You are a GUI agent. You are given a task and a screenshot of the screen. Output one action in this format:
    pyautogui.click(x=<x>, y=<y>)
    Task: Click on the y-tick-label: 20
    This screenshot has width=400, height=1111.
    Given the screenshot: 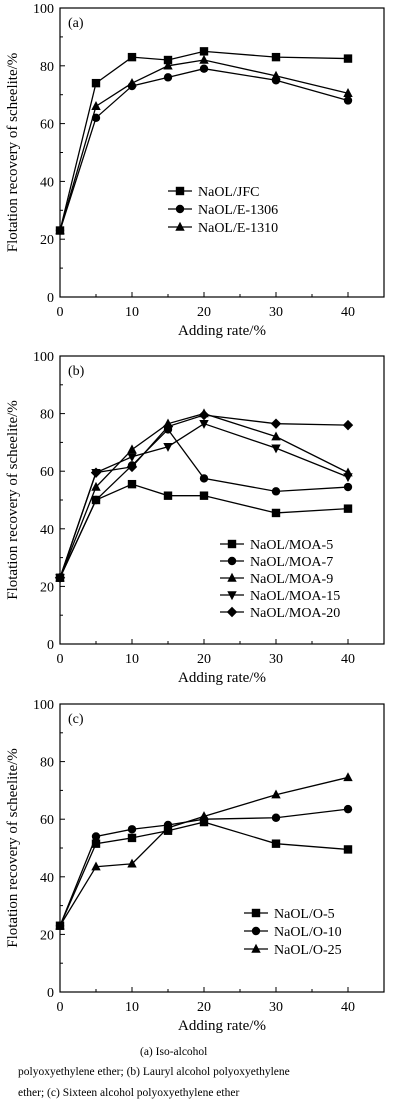 What is the action you would take?
    pyautogui.click(x=47, y=240)
    